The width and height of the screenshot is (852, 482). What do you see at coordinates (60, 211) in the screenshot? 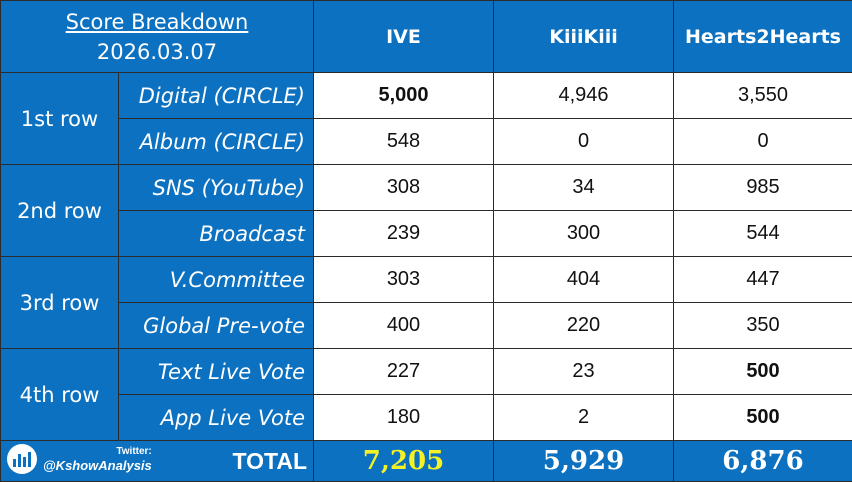
I see `group-label: 2nd row` at bounding box center [60, 211].